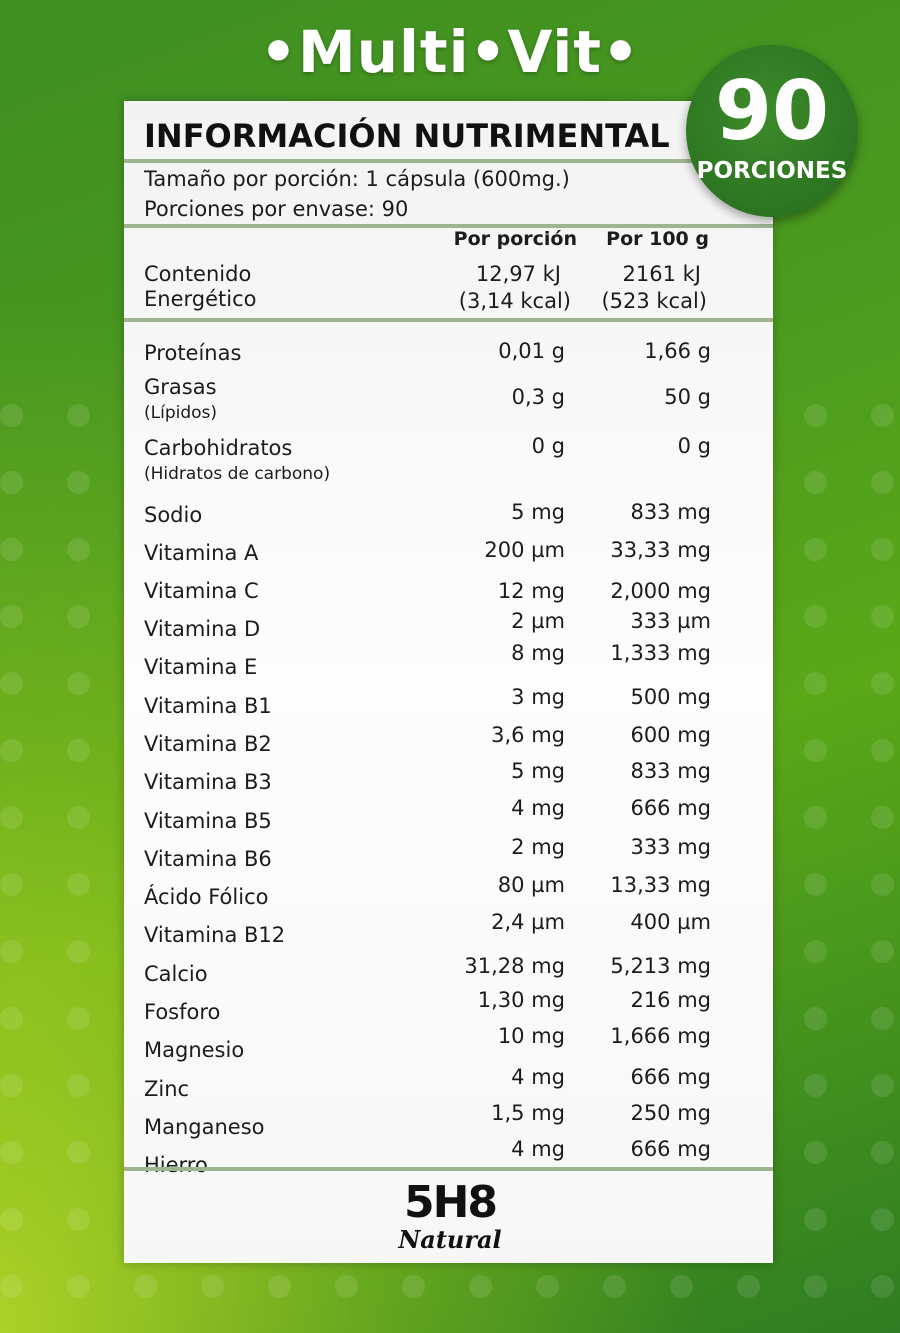  I want to click on nutrient-per-serving: 2 µm, so click(538, 621).